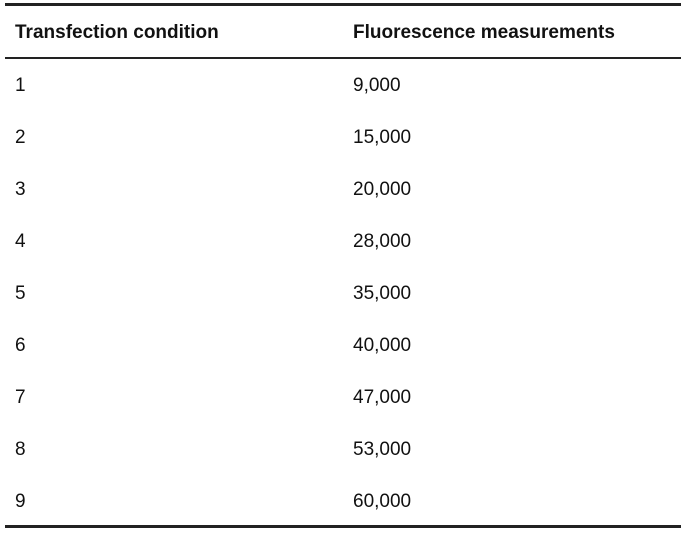 Image resolution: width=691 pixels, height=535 pixels. I want to click on header-cell: Transfection condition, so click(117, 32).